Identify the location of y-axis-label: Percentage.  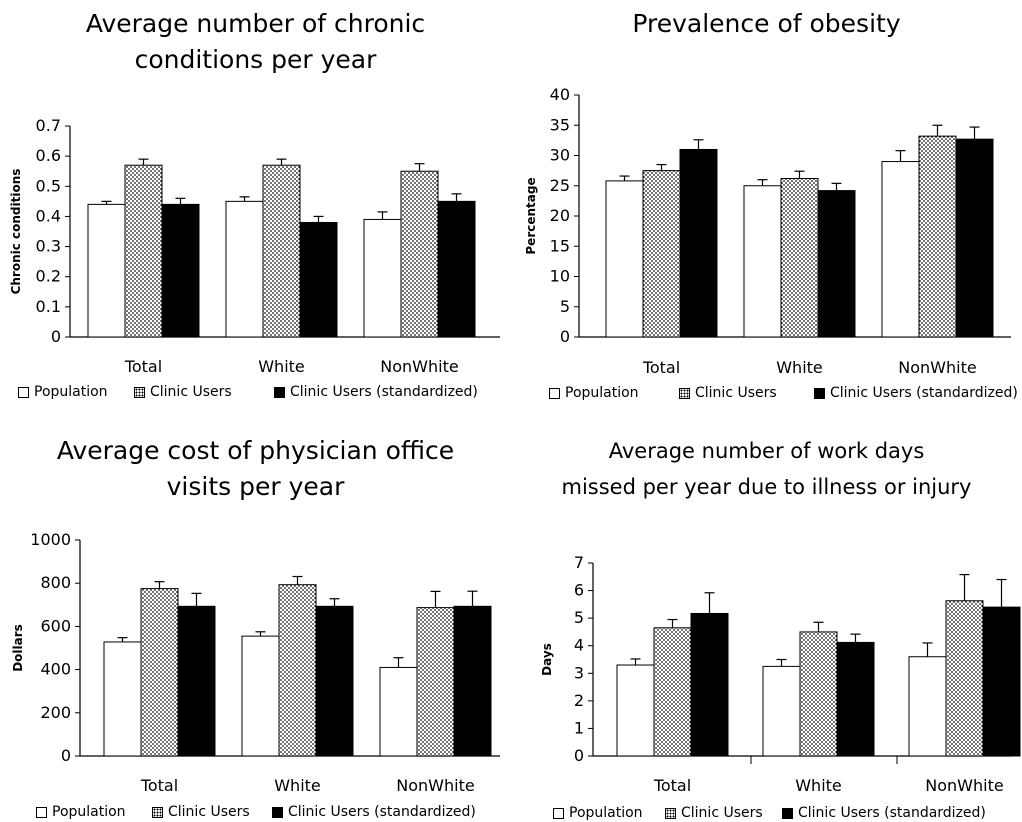
(531, 215).